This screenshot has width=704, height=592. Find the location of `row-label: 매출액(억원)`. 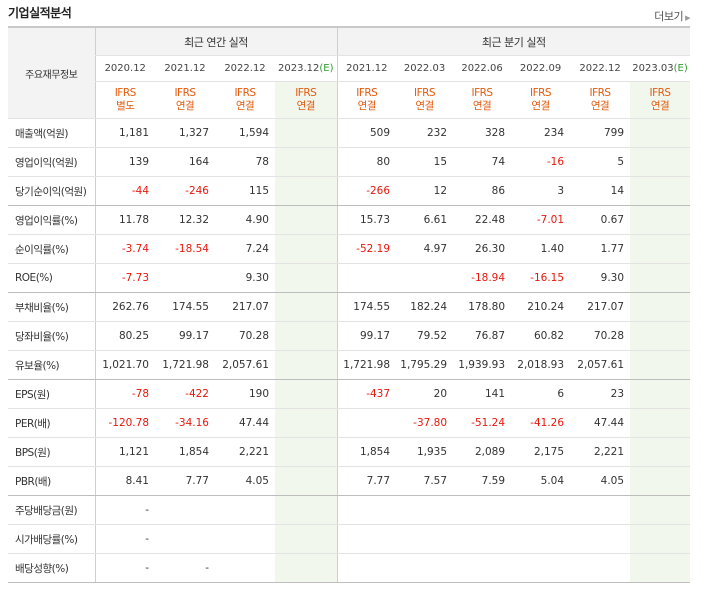

row-label: 매출액(억원) is located at coordinates (51, 133).